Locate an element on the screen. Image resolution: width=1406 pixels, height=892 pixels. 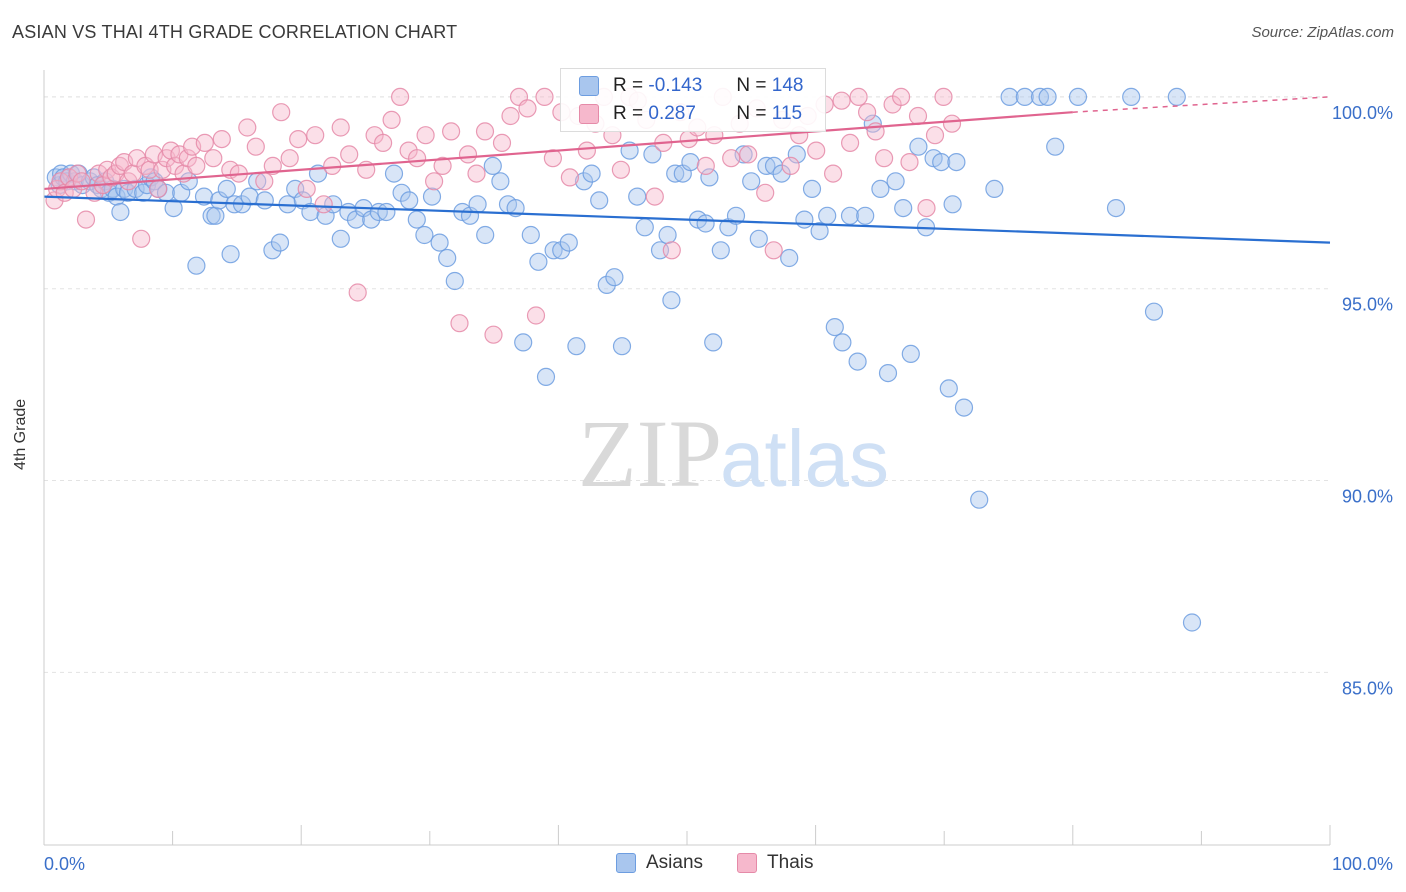
trend-line-thais is located at coordinates (558, 151).